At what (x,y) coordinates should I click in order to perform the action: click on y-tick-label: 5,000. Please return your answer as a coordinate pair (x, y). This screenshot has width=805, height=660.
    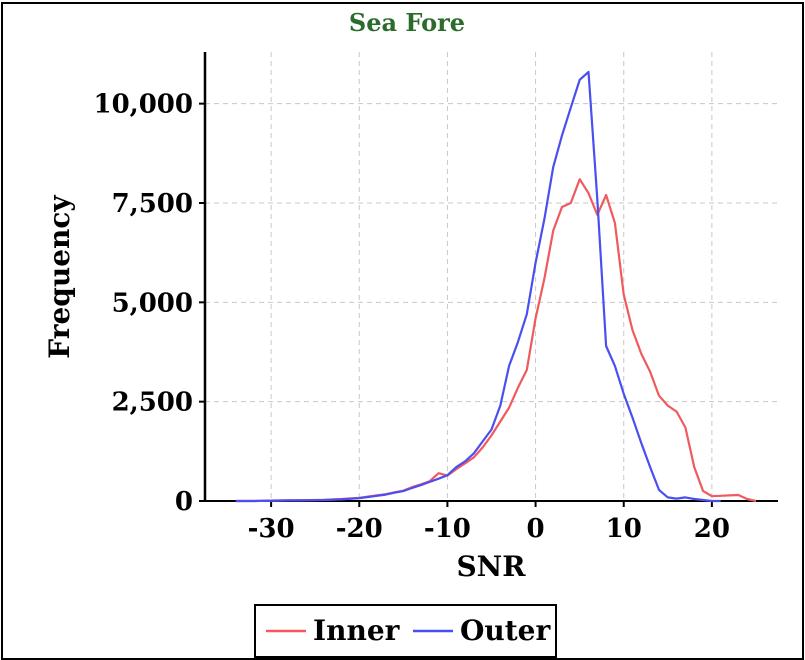
    Looking at the image, I should click on (152, 303).